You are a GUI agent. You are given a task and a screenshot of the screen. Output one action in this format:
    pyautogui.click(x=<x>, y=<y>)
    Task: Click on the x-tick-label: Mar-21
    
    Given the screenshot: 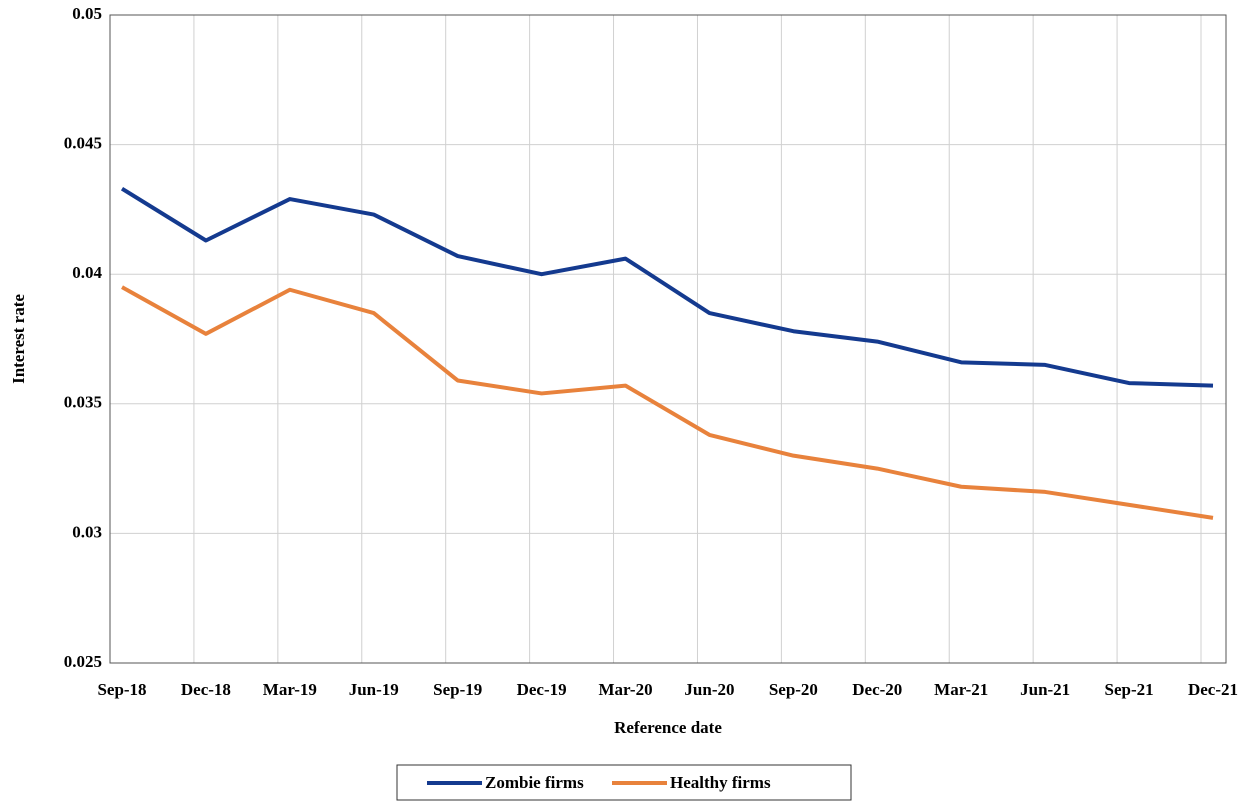 What is the action you would take?
    pyautogui.click(x=961, y=689)
    